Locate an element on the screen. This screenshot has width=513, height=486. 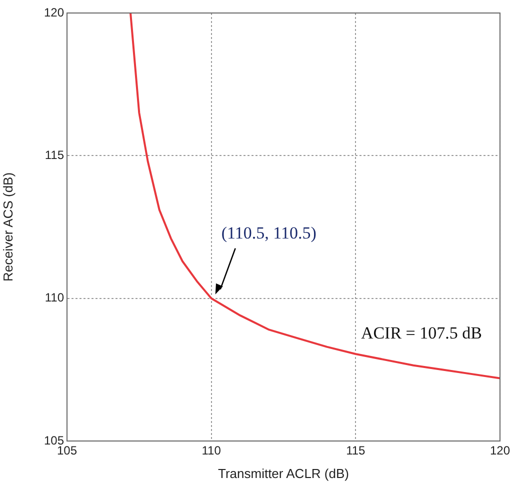
x-tick-label: 120 is located at coordinates (500, 451).